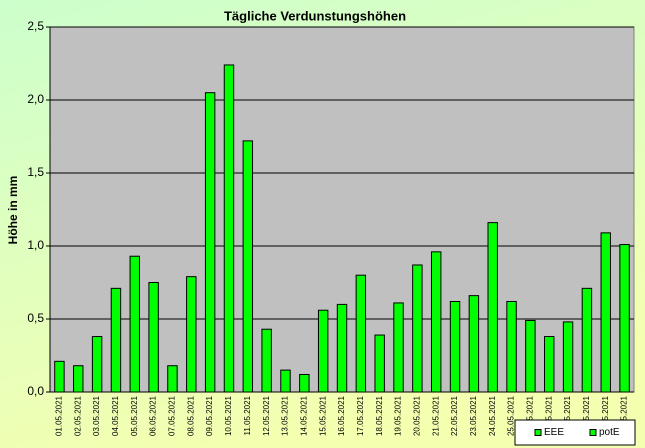 The width and height of the screenshot is (645, 448). What do you see at coordinates (285, 415) in the screenshot?
I see `x-tick-label: 13.05.2021` at bounding box center [285, 415].